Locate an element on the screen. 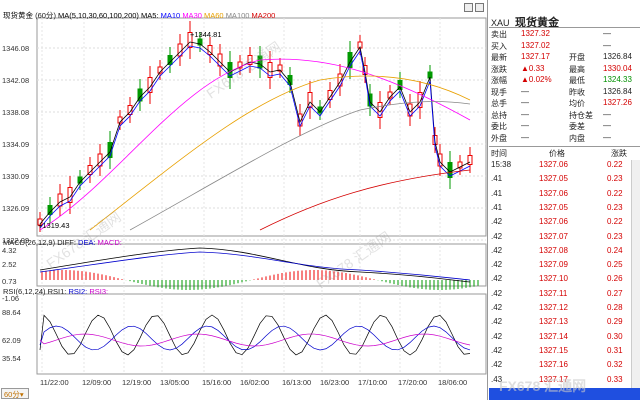 This screenshot has height=402, width=640. trade-change: 0.30 is located at coordinates (615, 336).